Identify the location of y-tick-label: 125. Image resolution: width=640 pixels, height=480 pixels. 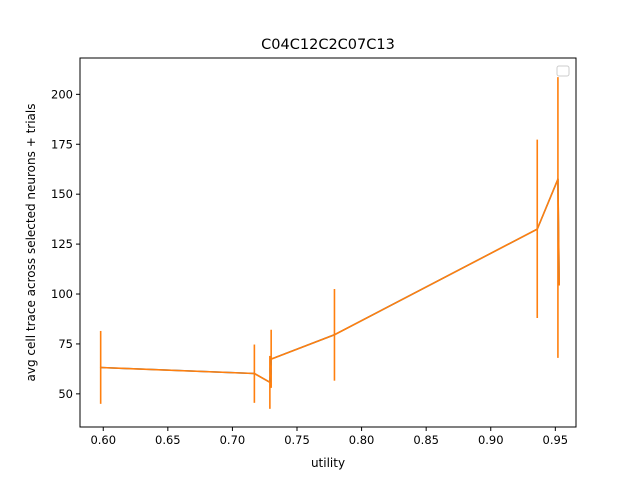
(62, 244).